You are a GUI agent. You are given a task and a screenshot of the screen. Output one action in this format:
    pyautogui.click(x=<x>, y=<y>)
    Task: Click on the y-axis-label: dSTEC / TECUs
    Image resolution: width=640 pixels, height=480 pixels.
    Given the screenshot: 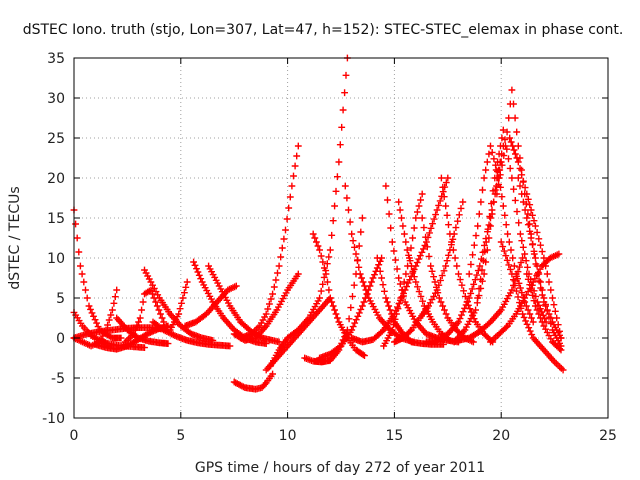 What is the action you would take?
    pyautogui.click(x=15, y=237)
    